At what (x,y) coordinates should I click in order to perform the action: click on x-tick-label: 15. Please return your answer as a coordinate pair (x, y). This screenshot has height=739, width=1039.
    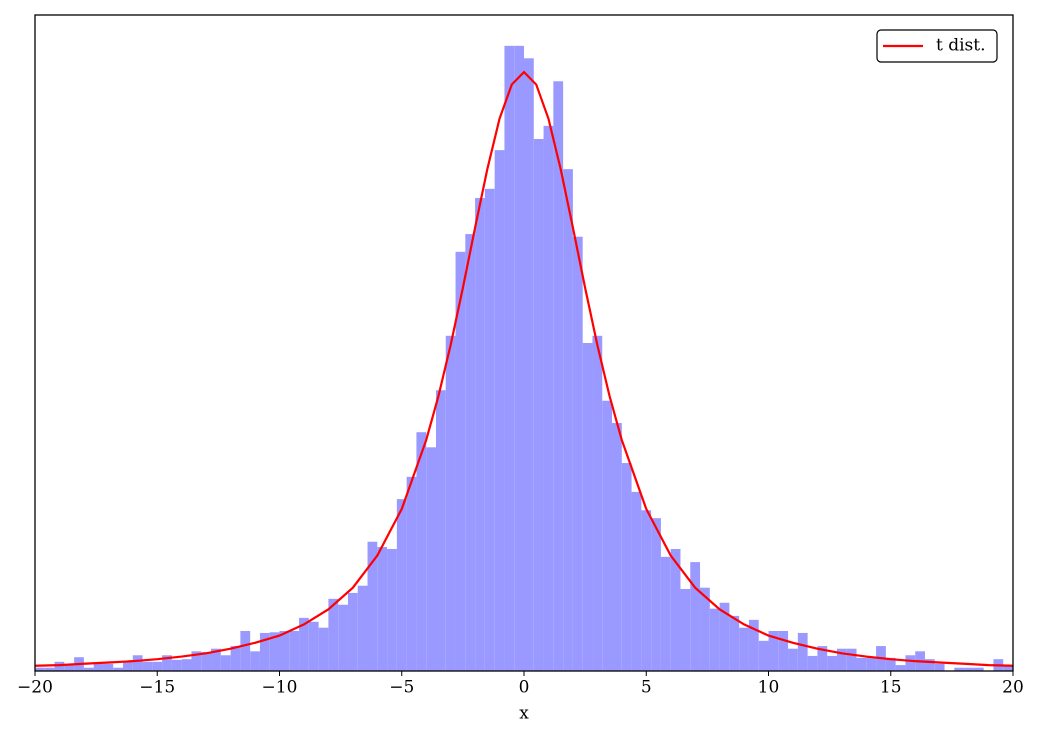
    Looking at the image, I should click on (891, 688).